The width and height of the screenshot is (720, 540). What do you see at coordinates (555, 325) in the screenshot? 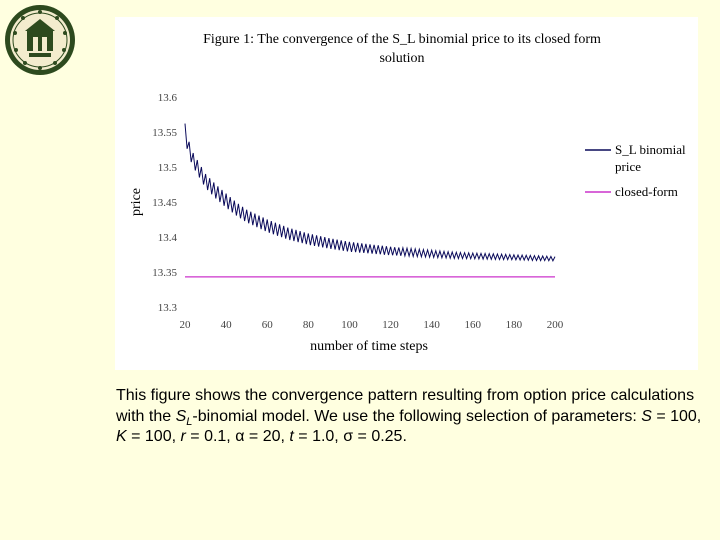
I see `x-tick-label: 200` at bounding box center [555, 325].